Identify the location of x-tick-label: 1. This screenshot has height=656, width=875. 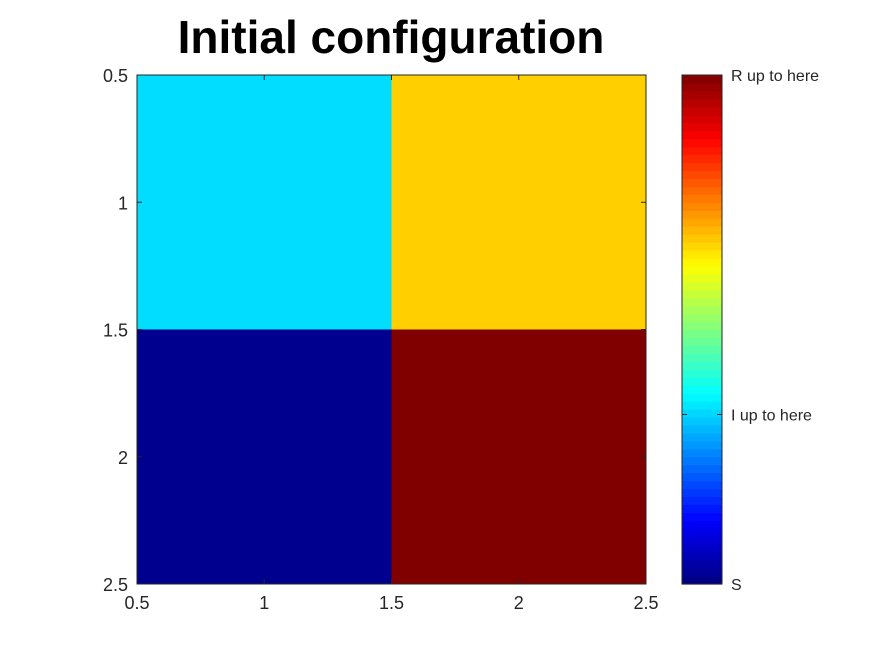
(264, 603).